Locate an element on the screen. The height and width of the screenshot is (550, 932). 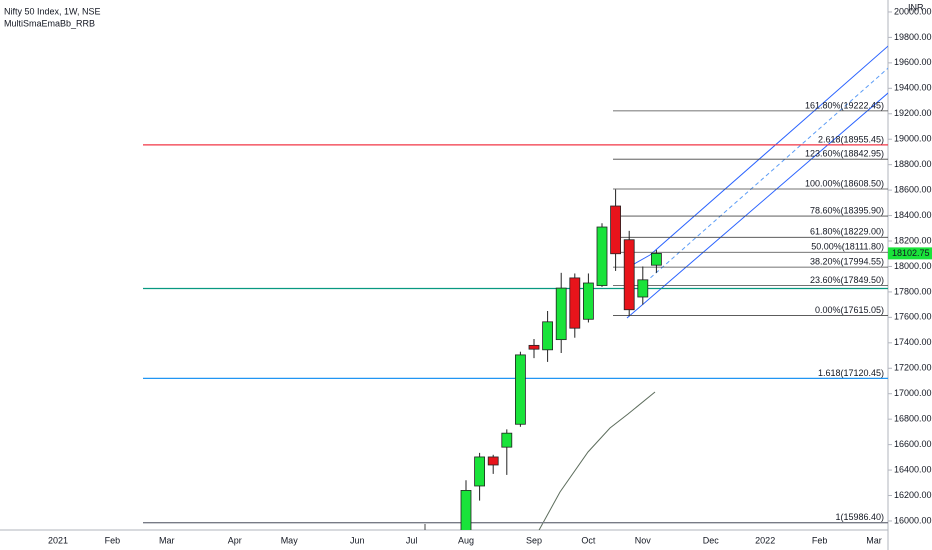
y-tick-label: 16400.00 is located at coordinates (913, 469).